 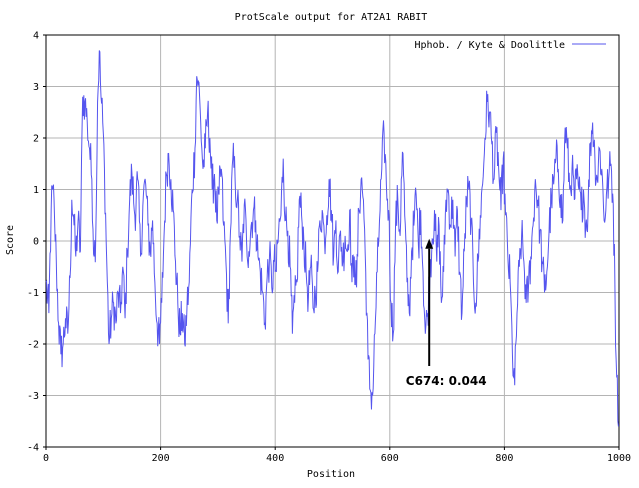 What do you see at coordinates (46, 458) in the screenshot?
I see `x-tick-label: 0` at bounding box center [46, 458].